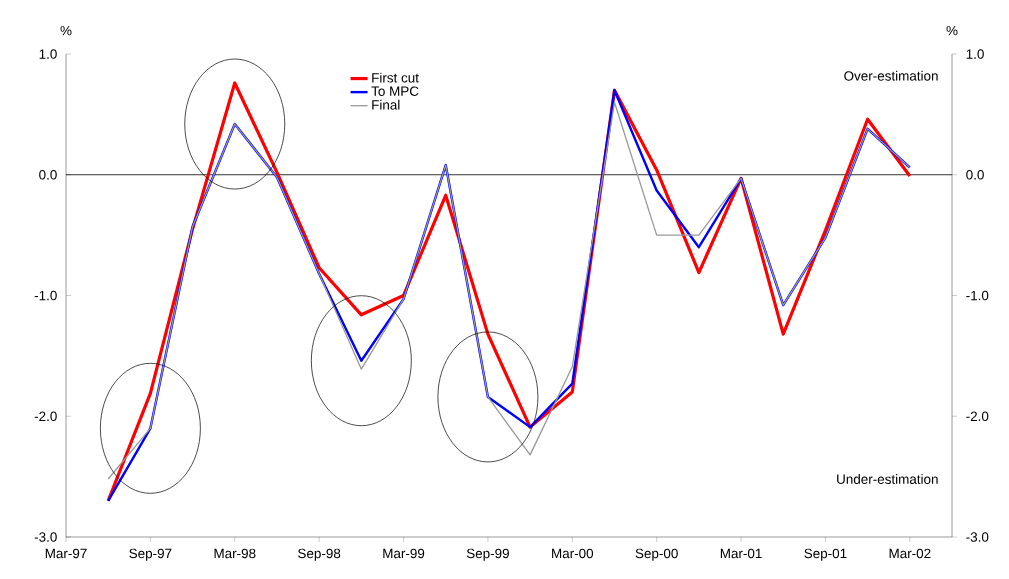 Image resolution: width=1009 pixels, height=579 pixels. What do you see at coordinates (975, 174) in the screenshot?
I see `y2-tick-label: 0.0` at bounding box center [975, 174].